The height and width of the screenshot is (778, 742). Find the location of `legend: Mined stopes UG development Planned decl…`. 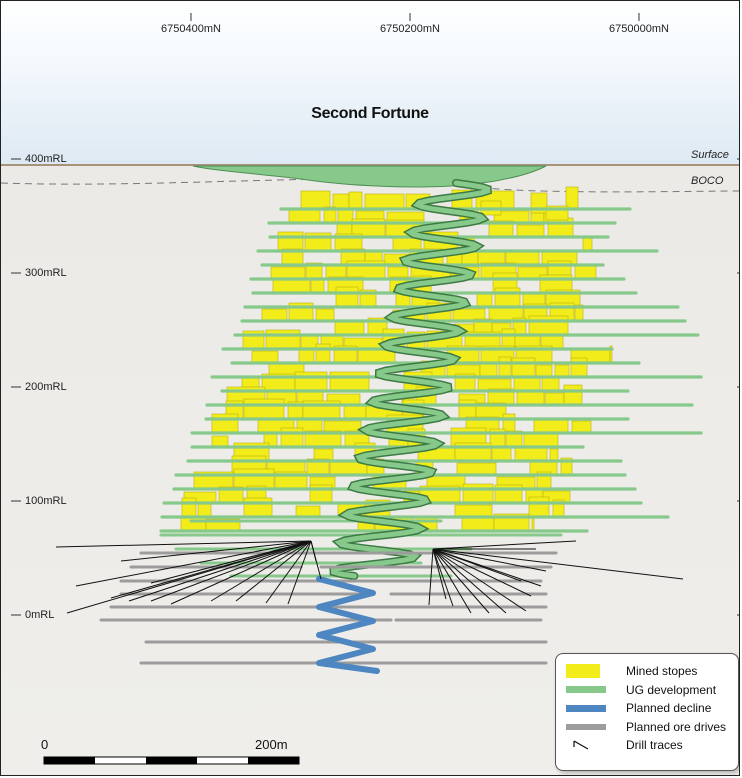

legend: Mined stopes UG development Planned decl… is located at coordinates (647, 712).